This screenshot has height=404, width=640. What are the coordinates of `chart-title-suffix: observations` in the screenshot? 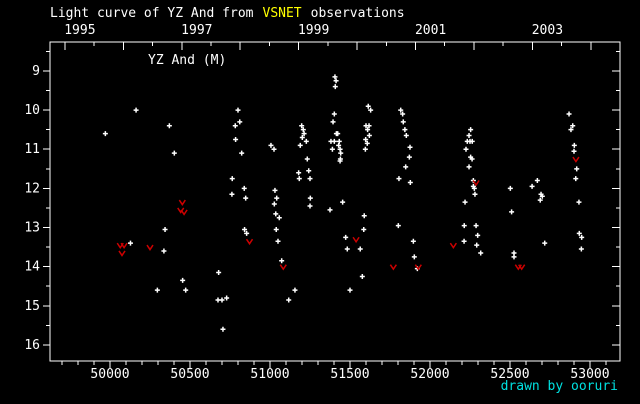 It's located at (357, 13).